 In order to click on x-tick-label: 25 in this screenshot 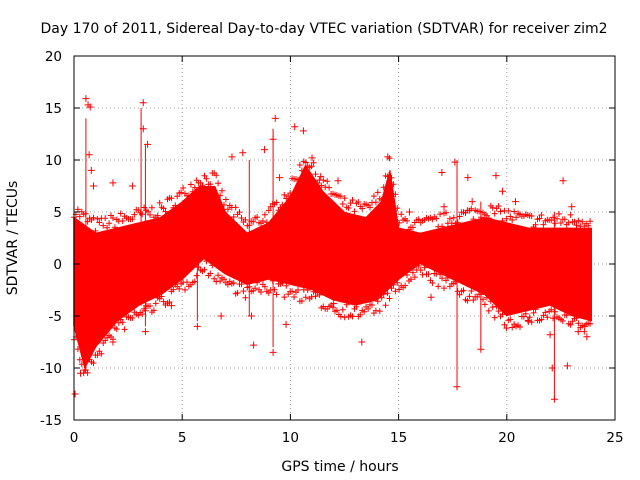, I will do `click(614, 438)`.